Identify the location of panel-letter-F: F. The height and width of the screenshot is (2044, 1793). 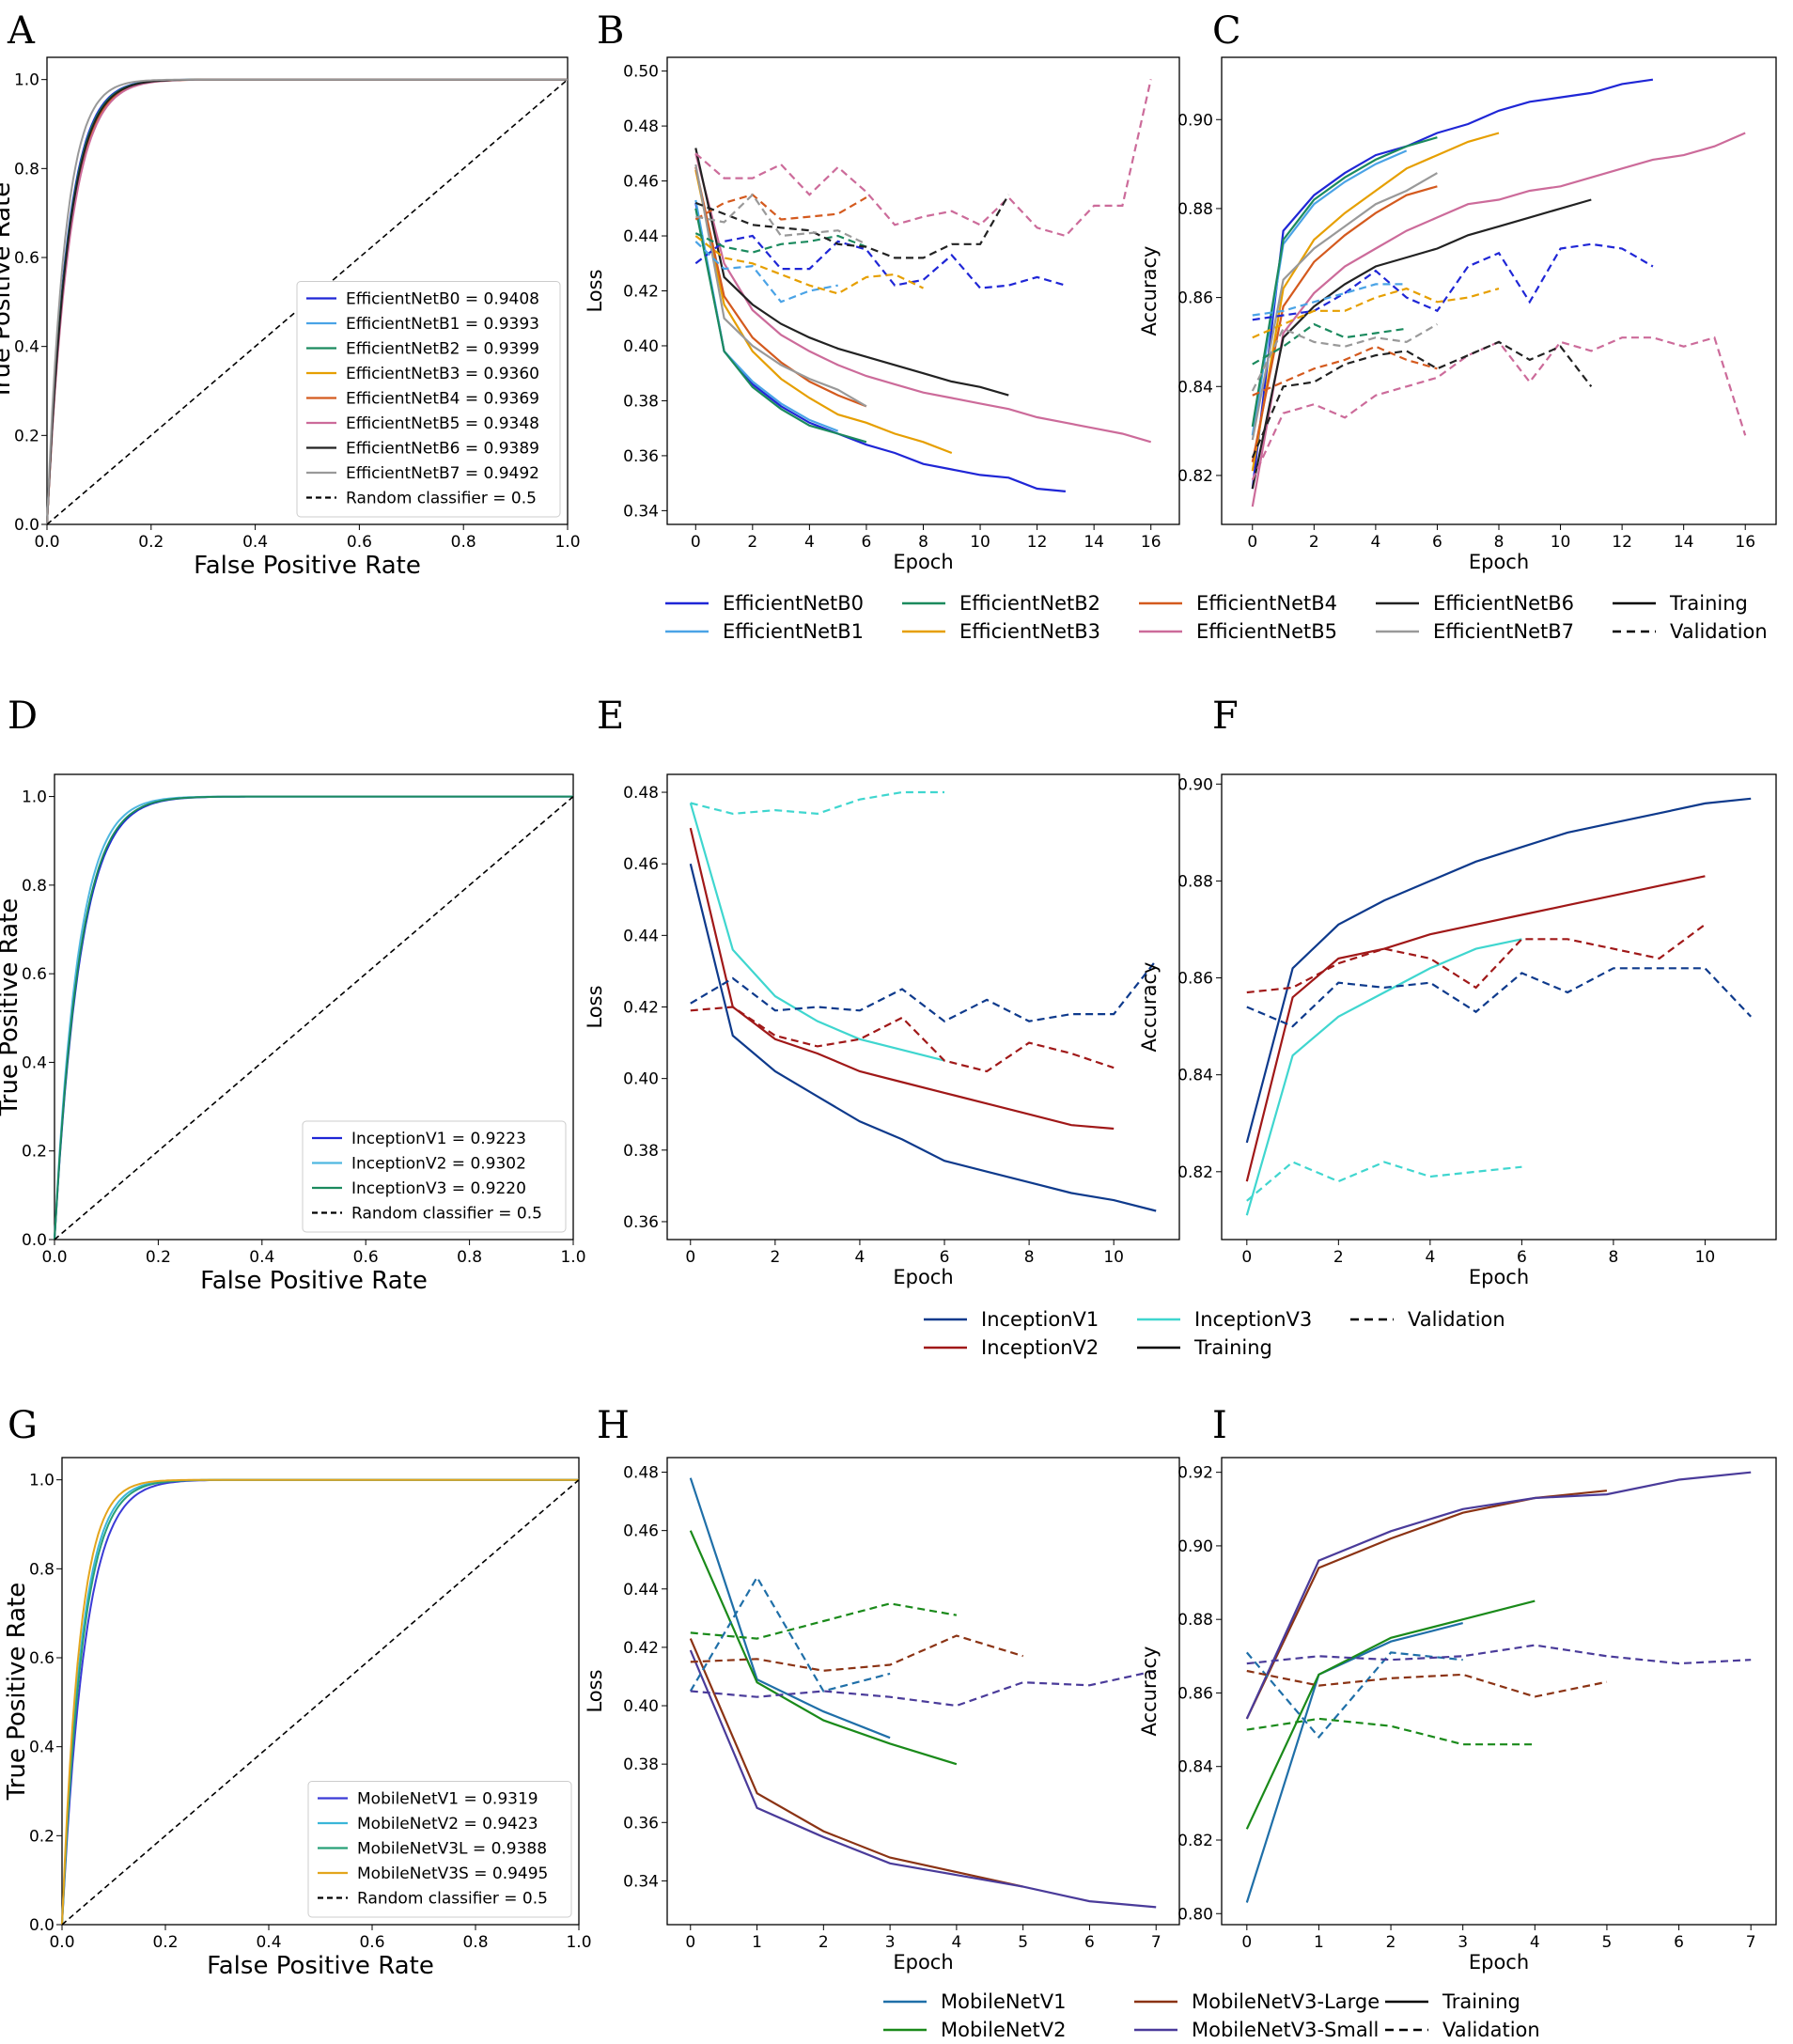
(1226, 716).